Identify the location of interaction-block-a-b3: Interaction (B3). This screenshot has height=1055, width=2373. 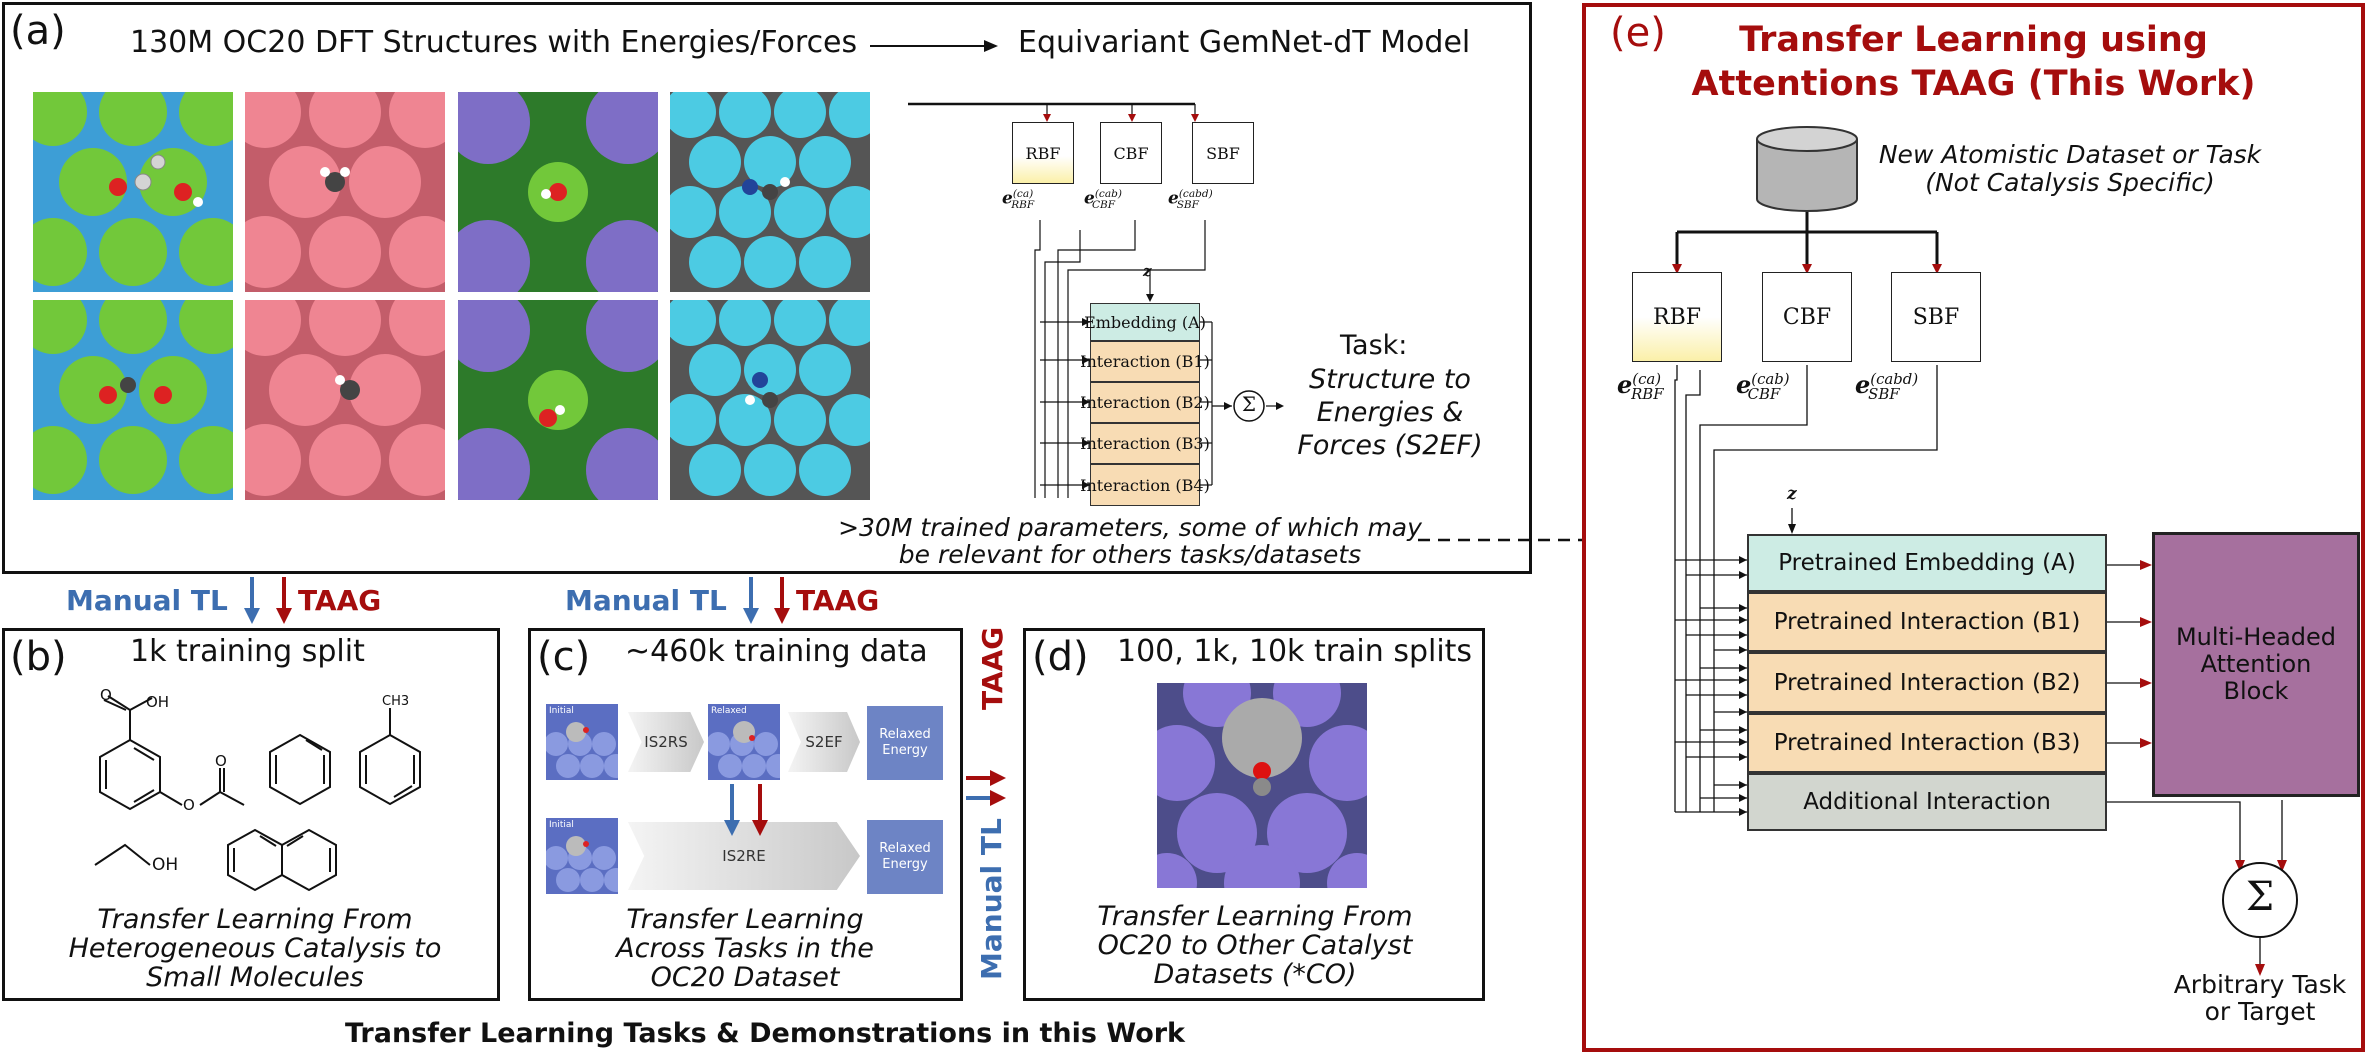
(1145, 443).